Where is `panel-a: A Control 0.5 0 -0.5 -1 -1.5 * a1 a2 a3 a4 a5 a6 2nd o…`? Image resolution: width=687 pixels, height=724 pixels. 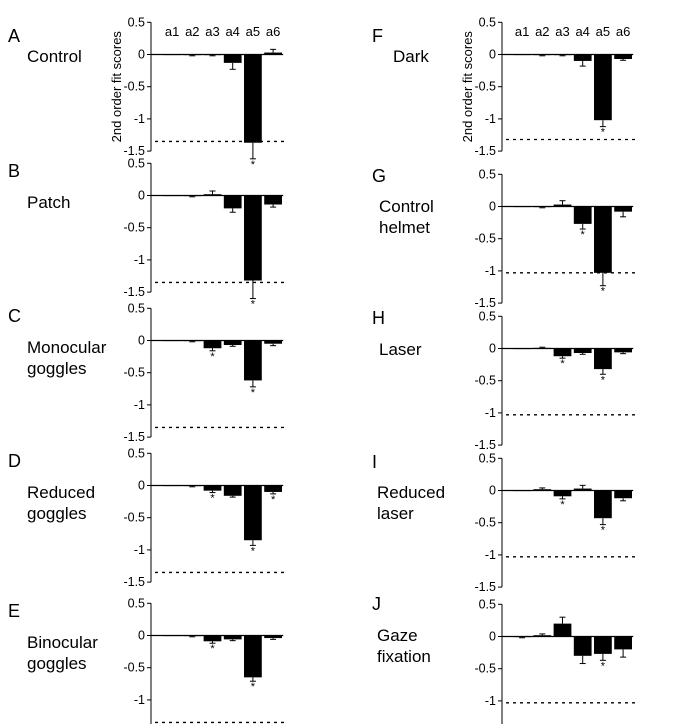
panel-a: A Control 0.5 0 -0.5 -1 -1.5 * a1 a2 a3 a4 a5 a6 2nd o… is located at coordinates (147, 93).